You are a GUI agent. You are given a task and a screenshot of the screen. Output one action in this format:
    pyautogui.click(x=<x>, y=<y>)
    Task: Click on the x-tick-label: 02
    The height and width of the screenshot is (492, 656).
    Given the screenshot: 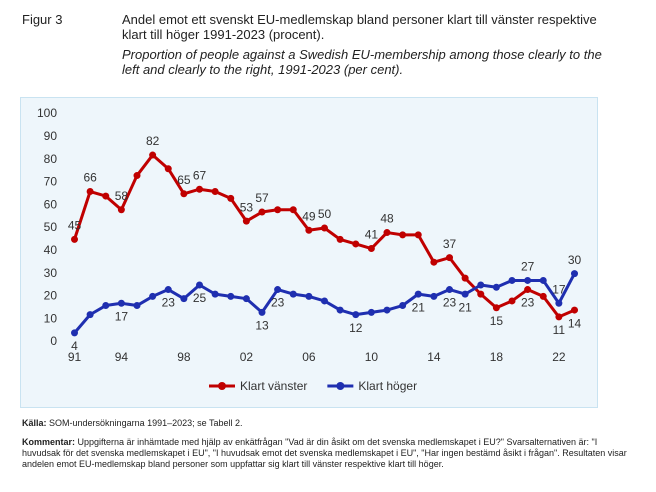 What is the action you would take?
    pyautogui.click(x=247, y=357)
    